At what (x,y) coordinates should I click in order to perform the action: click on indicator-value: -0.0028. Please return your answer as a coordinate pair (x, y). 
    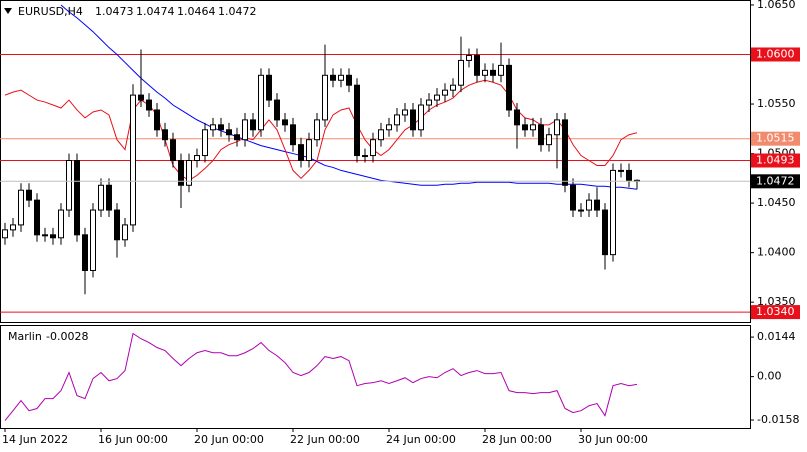
    Looking at the image, I should click on (67, 336).